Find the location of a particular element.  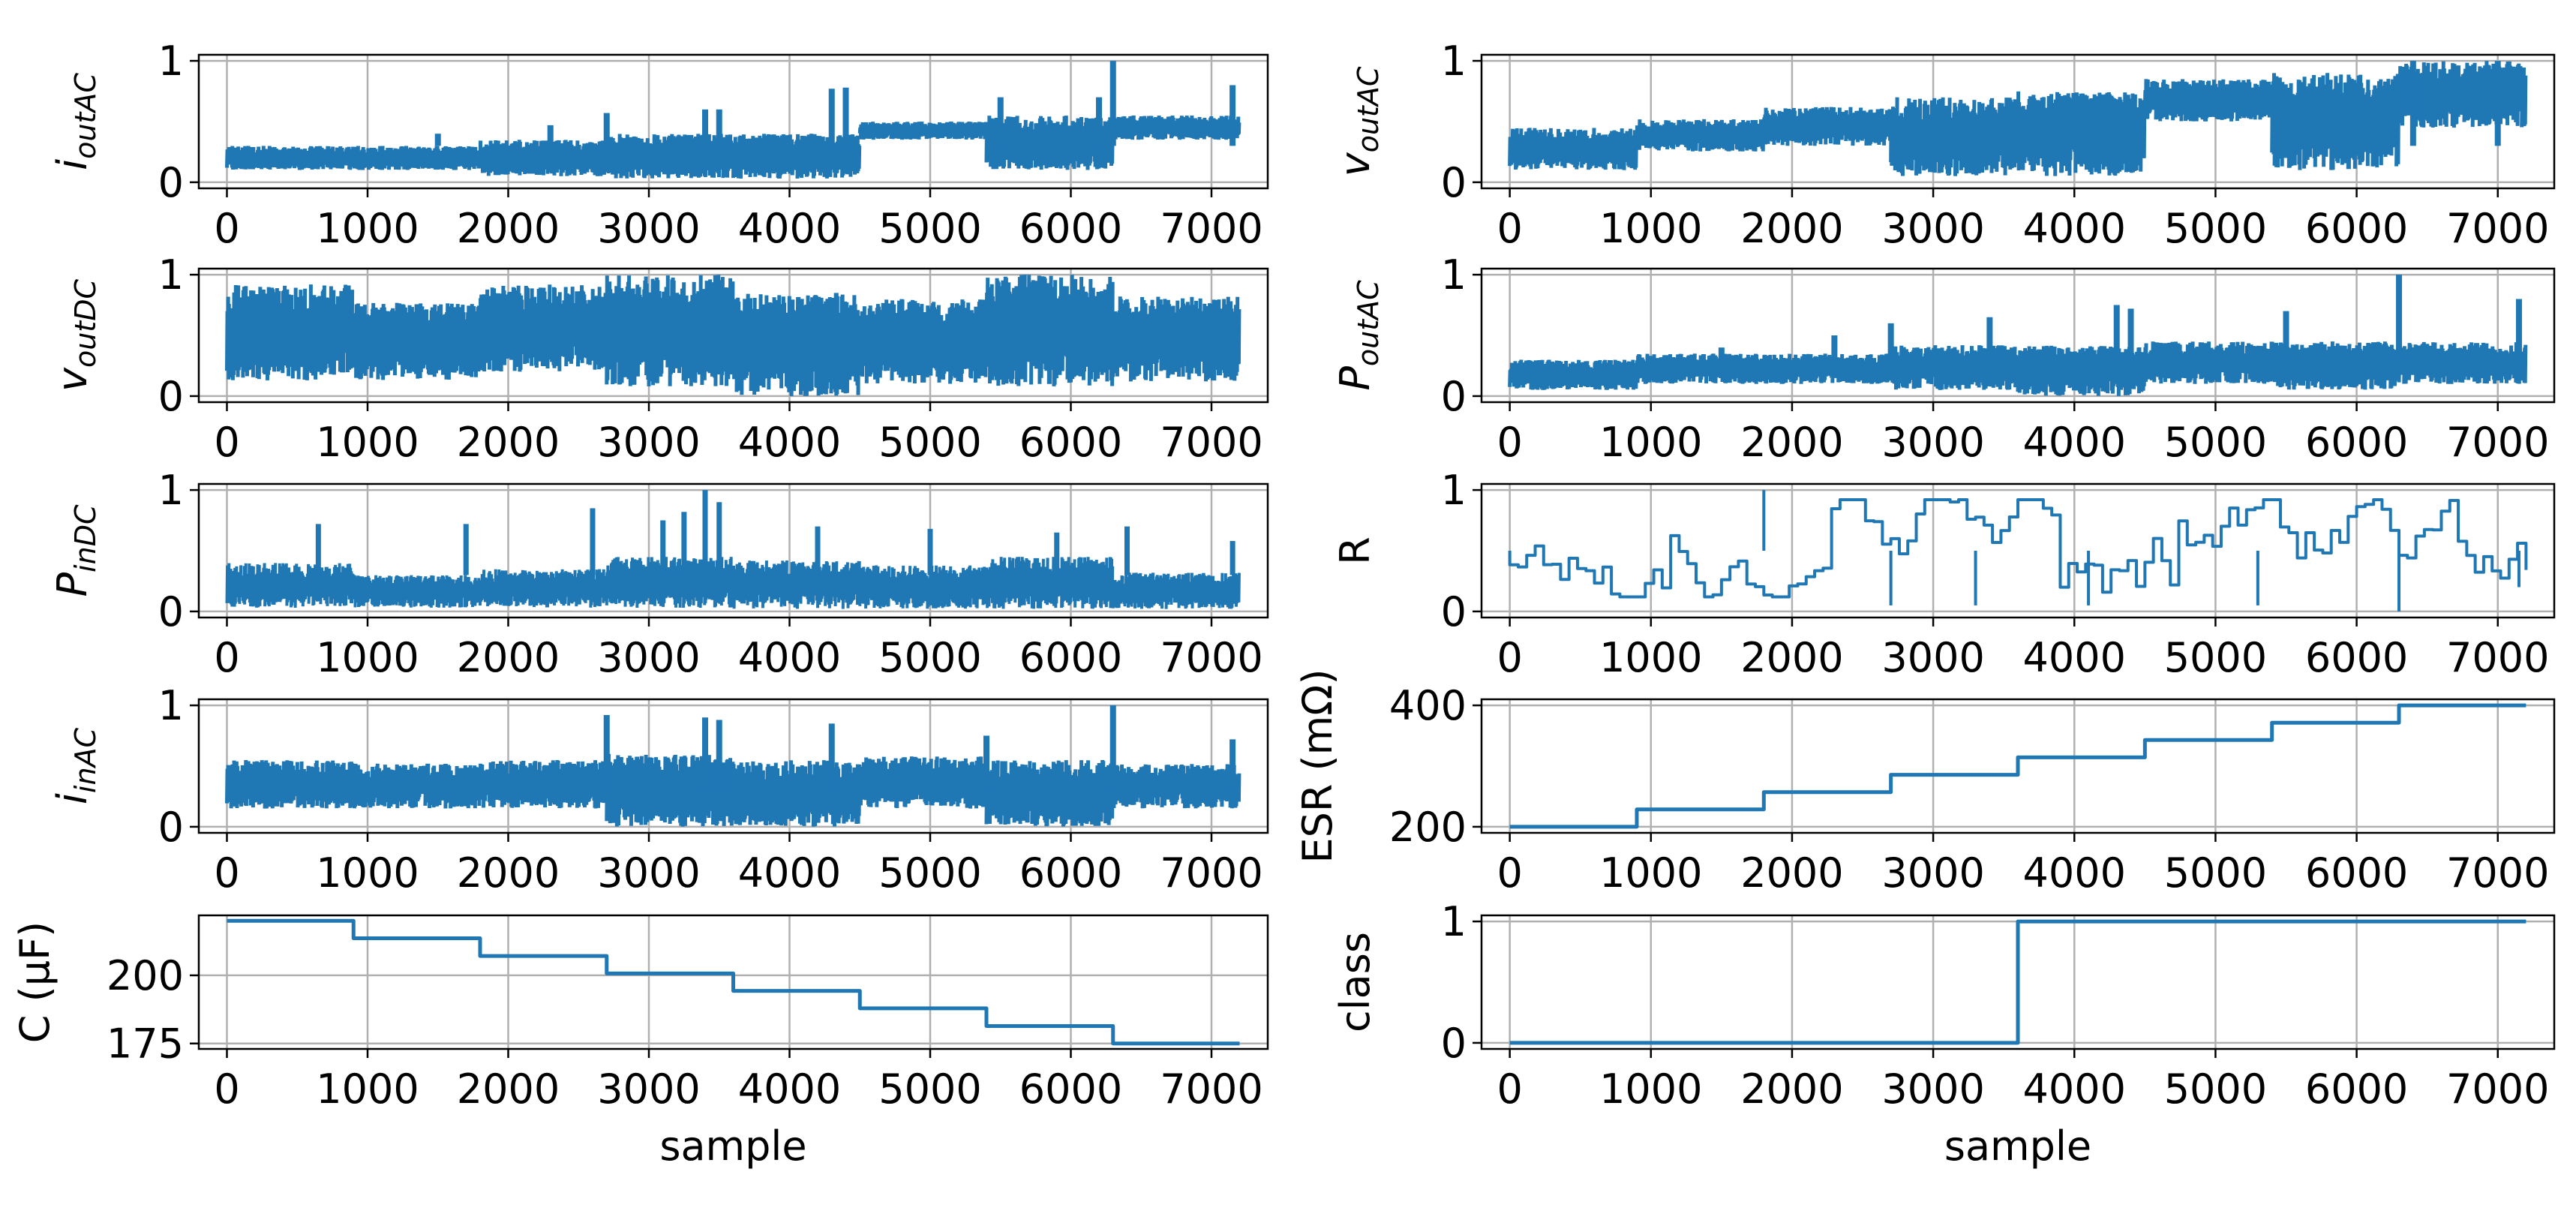

subplot-v_outAC: 0 1000 2000 3000 4000 5000 6000 7000 0 1 voutAC is located at coordinates (1944, 145).